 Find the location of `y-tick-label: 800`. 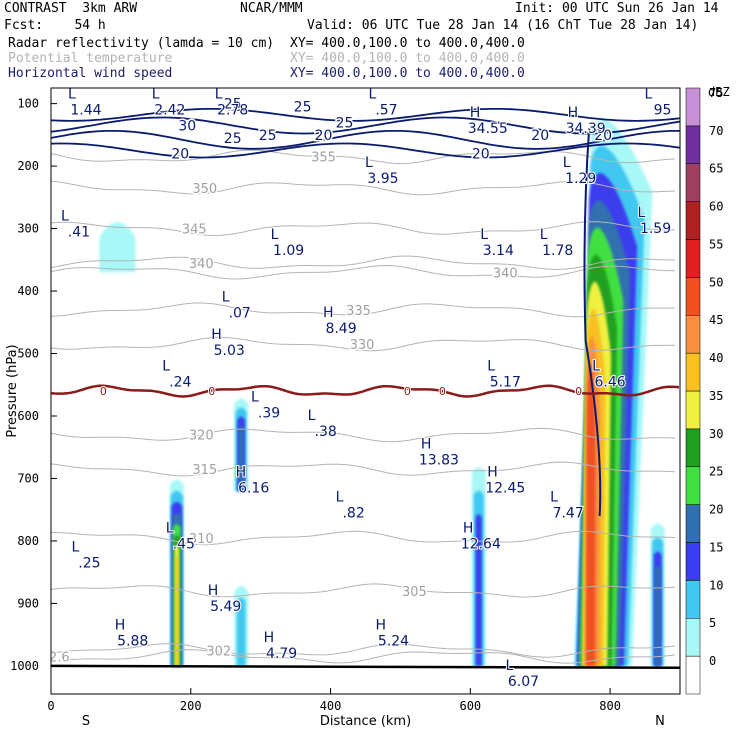

y-tick-label: 800 is located at coordinates (28, 541).